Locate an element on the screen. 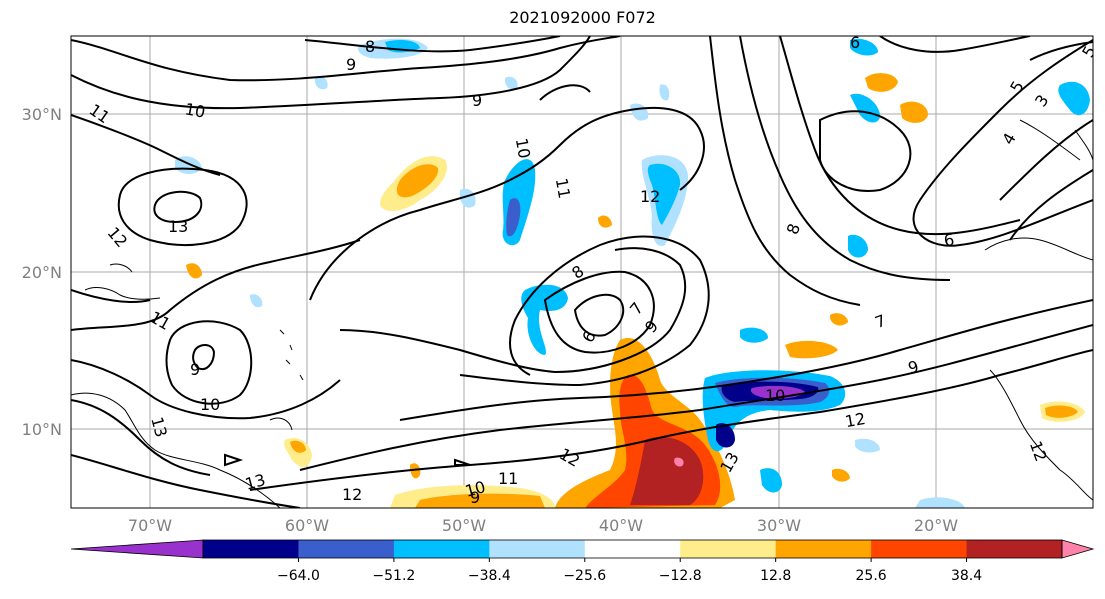 The width and height of the screenshot is (1105, 599). colorbar-tick-label: 12.8 is located at coordinates (775, 576).